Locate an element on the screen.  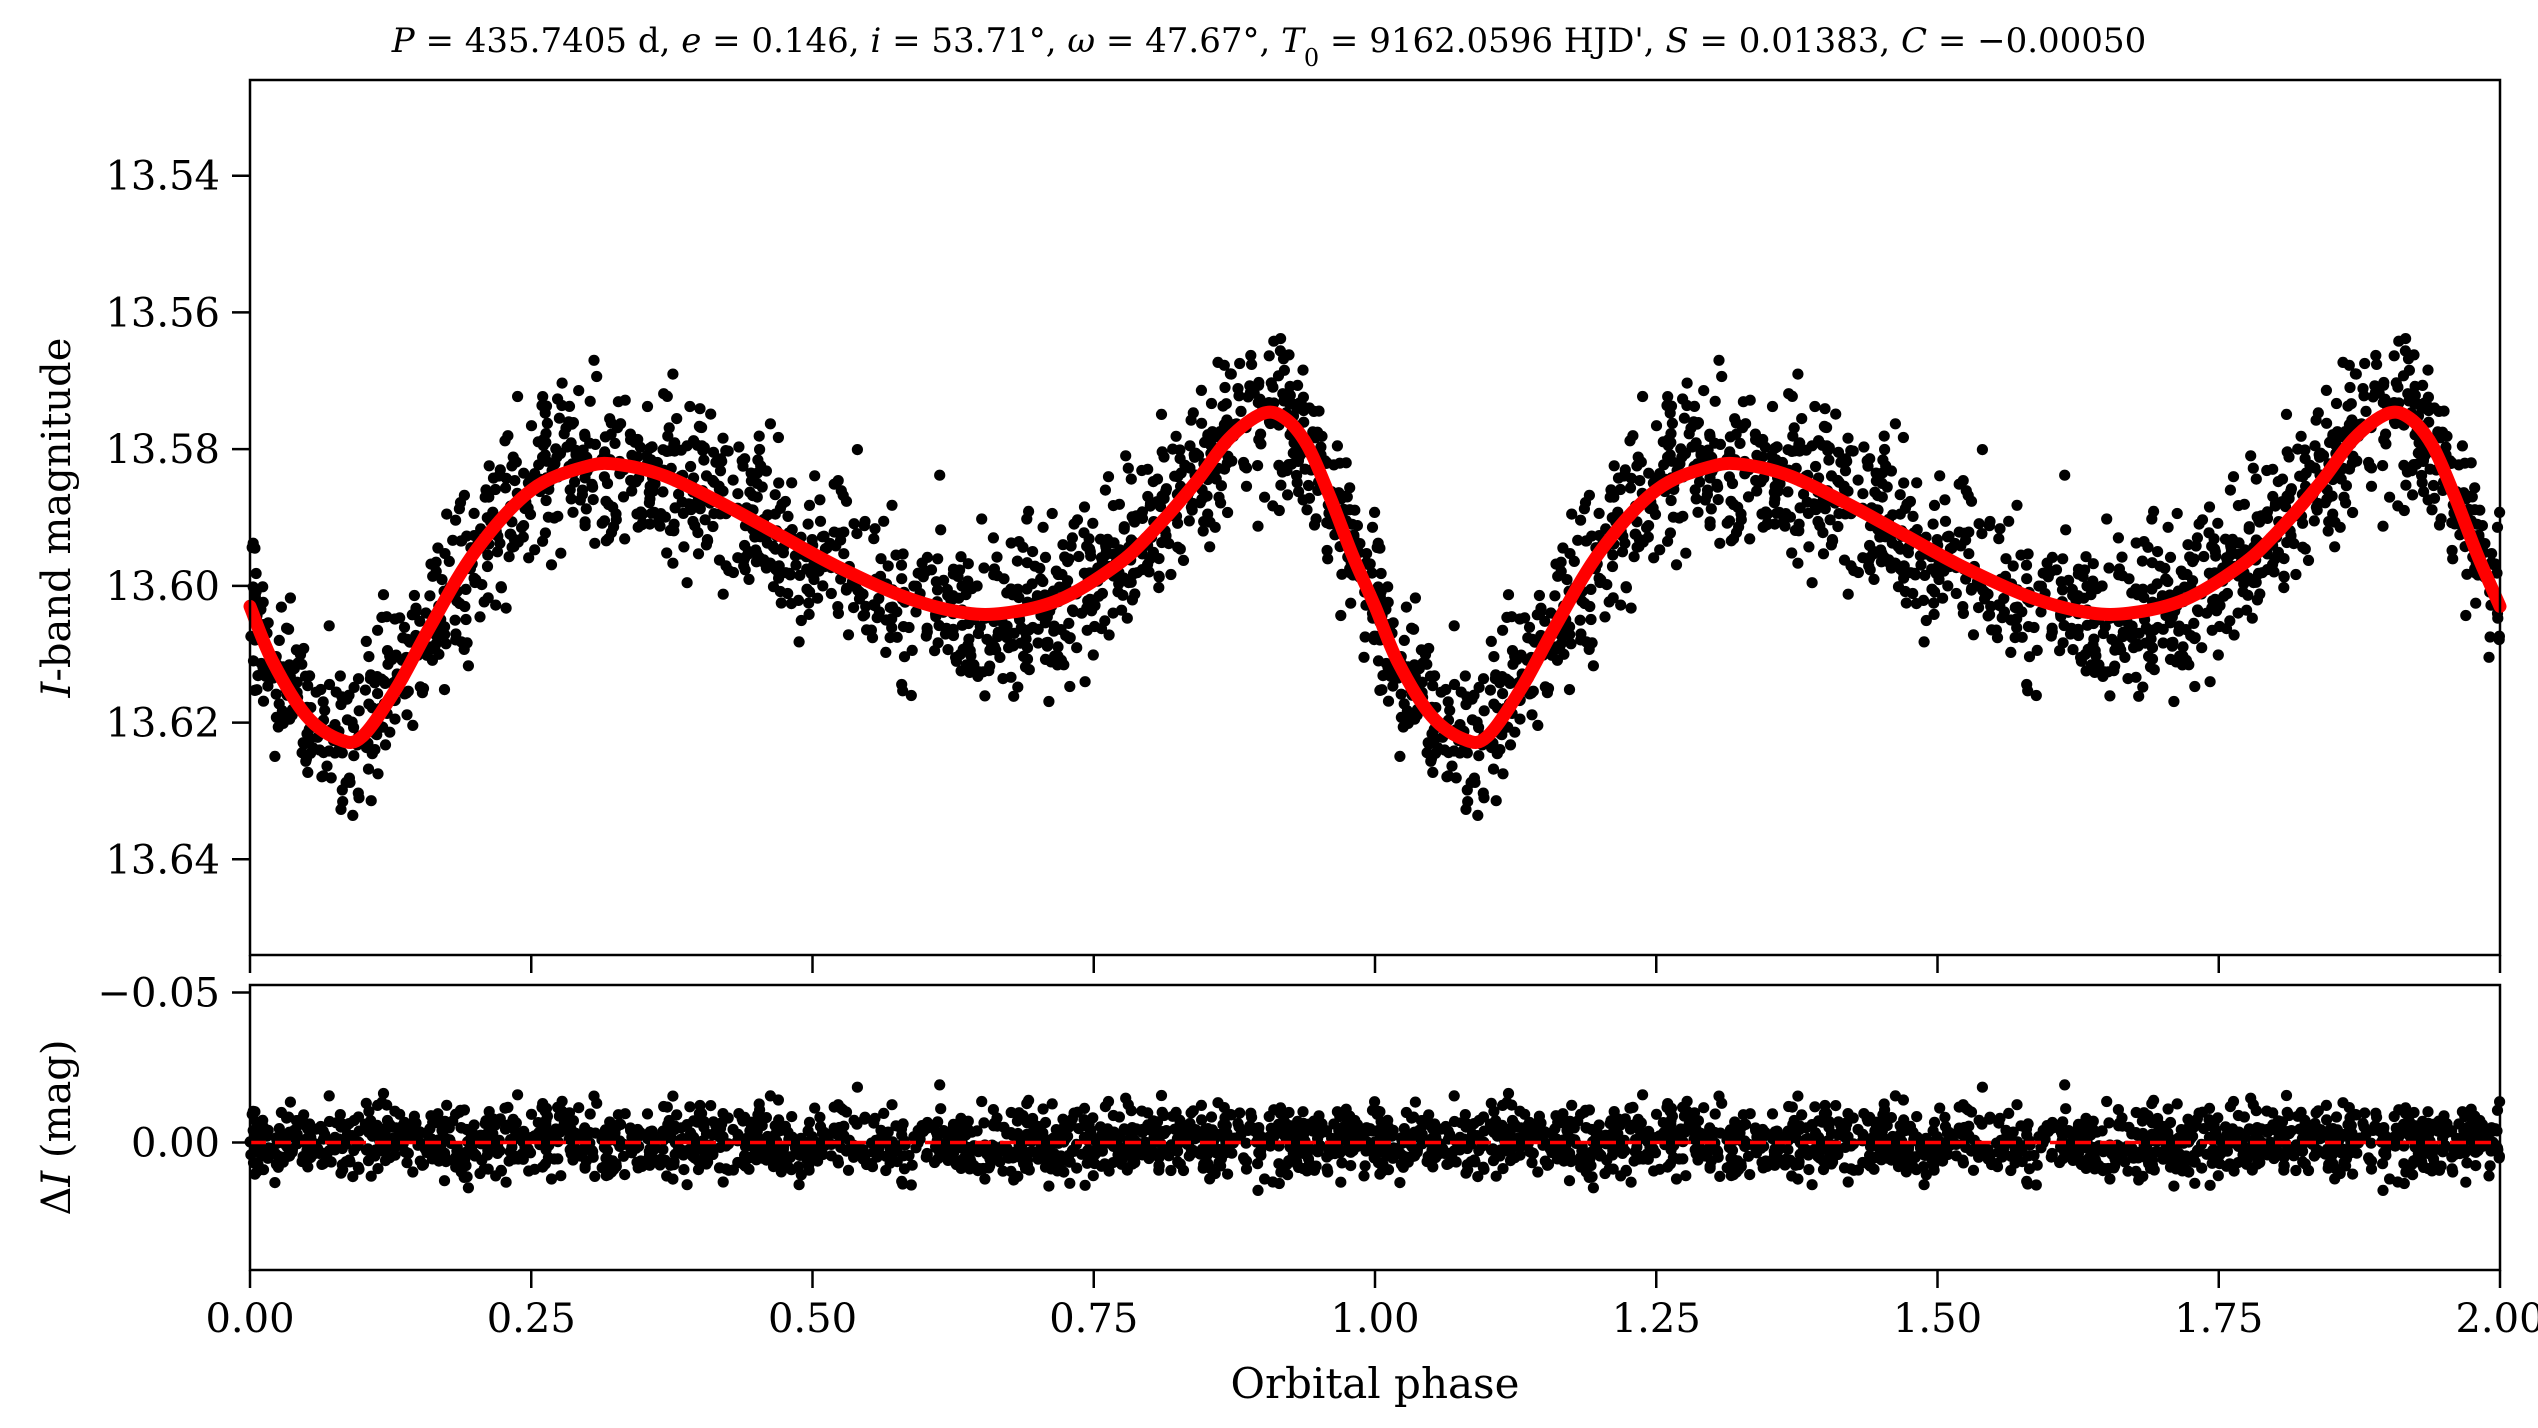
label-segment-11: S is located at coordinates (1676, 41).